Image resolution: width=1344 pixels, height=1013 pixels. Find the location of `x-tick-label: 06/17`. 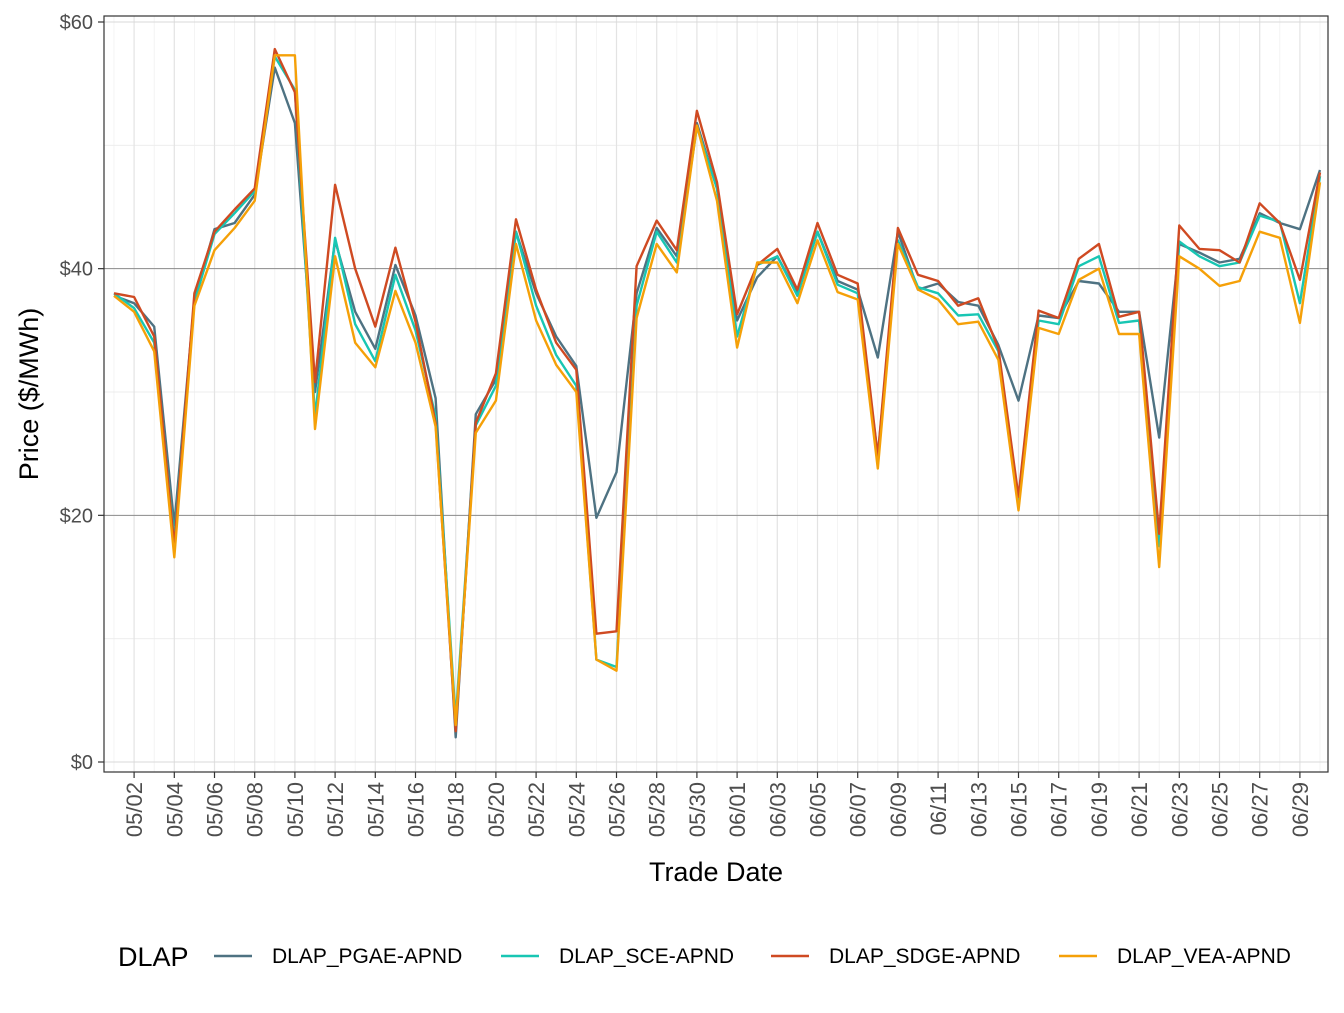

x-tick-label: 06/17 is located at coordinates (1059, 809).